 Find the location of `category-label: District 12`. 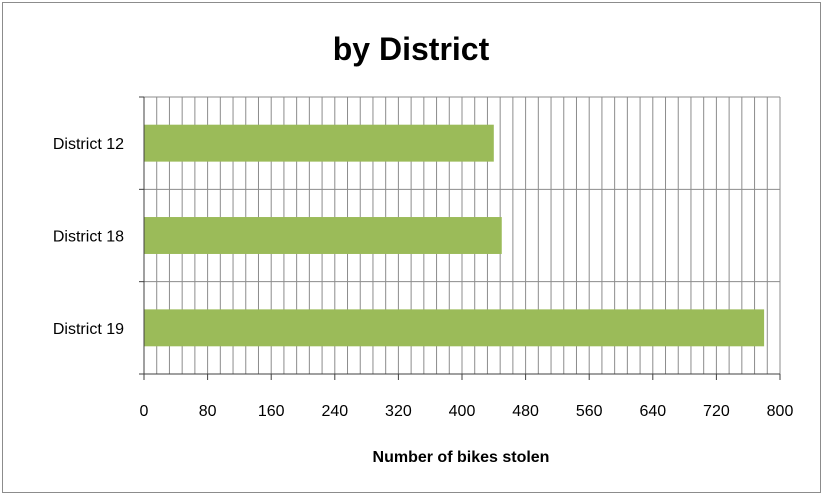

category-label: District 12 is located at coordinates (88, 144).